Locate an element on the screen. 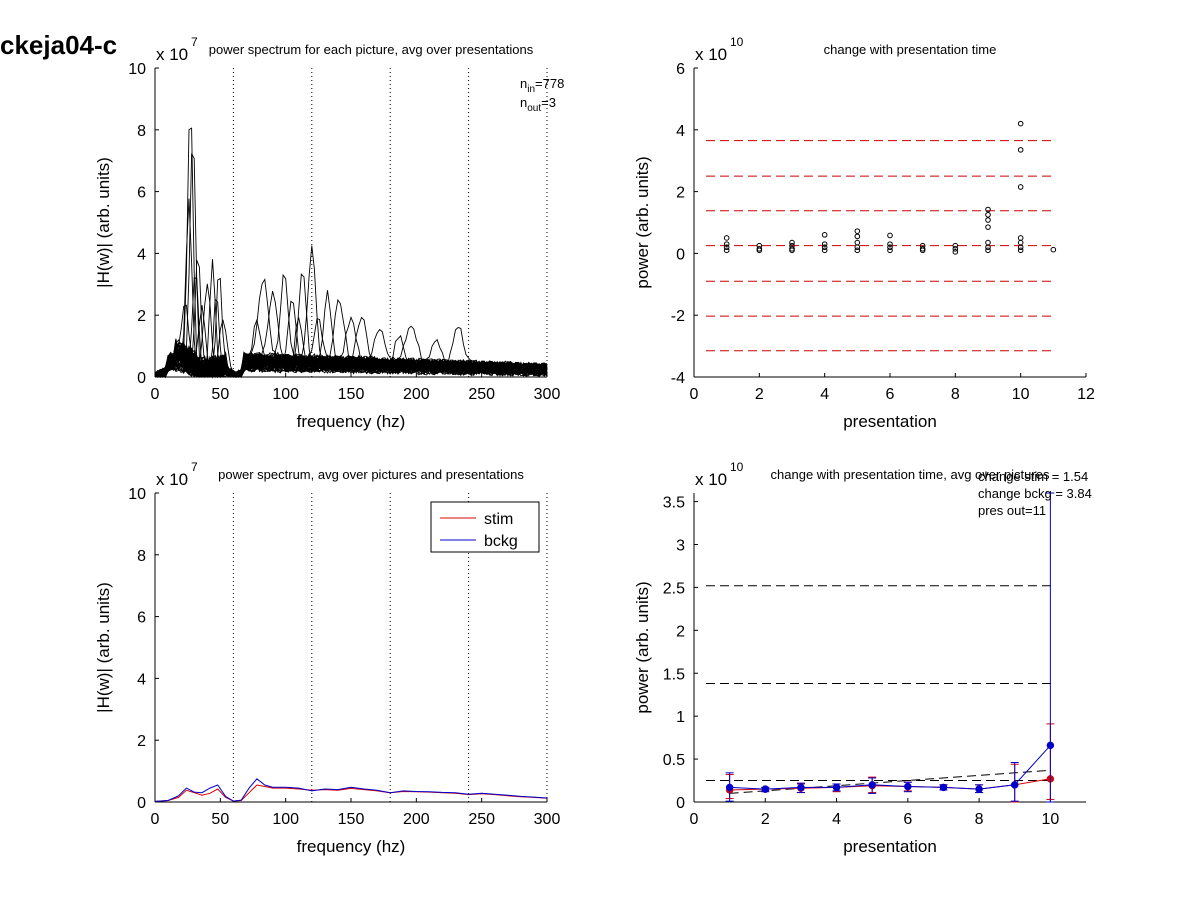  annotation-n-in: nin=778 is located at coordinates (542, 85).